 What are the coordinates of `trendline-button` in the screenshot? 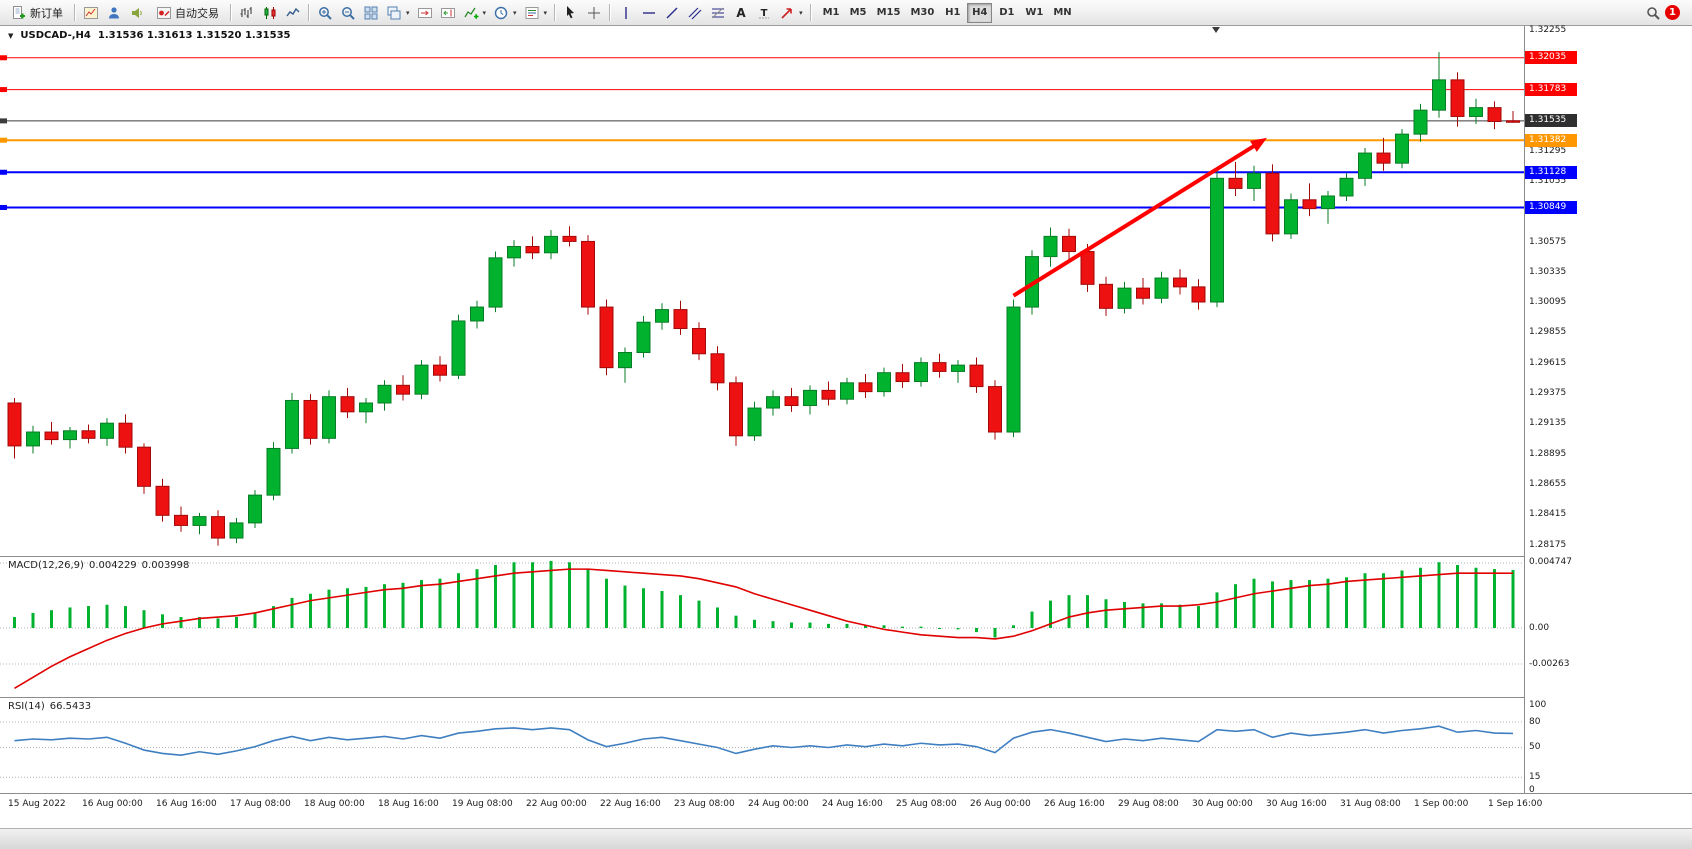 It's located at (672, 12).